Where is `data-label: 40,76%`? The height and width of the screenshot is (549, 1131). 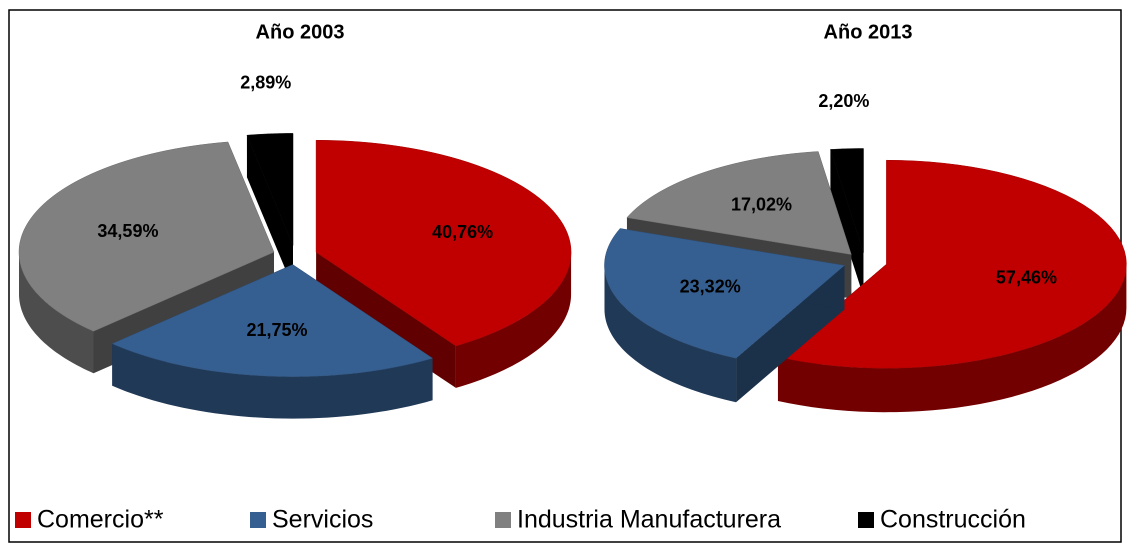 data-label: 40,76% is located at coordinates (462, 232).